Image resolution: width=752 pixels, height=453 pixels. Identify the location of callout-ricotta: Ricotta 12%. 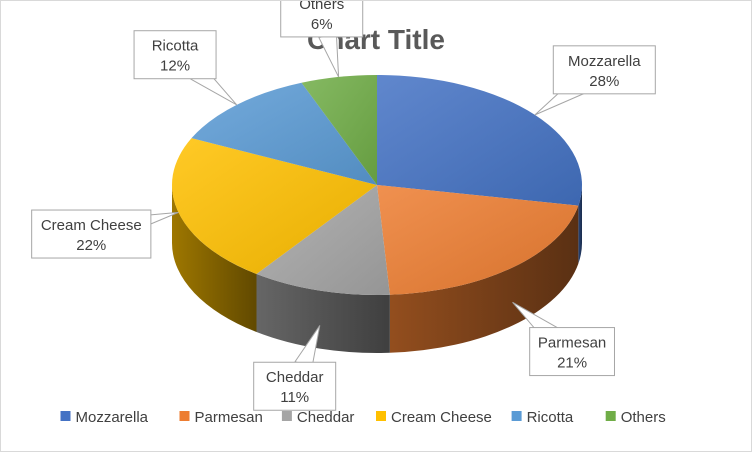
(185, 68).